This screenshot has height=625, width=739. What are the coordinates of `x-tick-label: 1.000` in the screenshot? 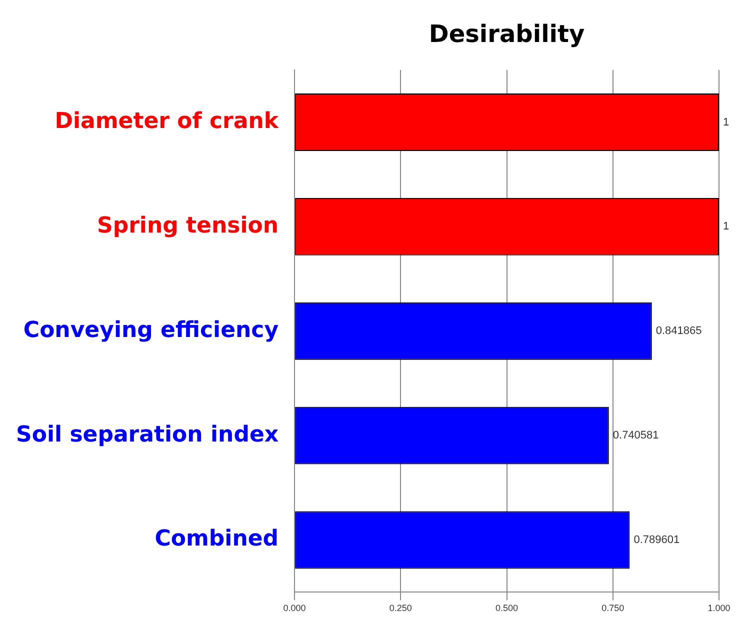 It's located at (719, 608).